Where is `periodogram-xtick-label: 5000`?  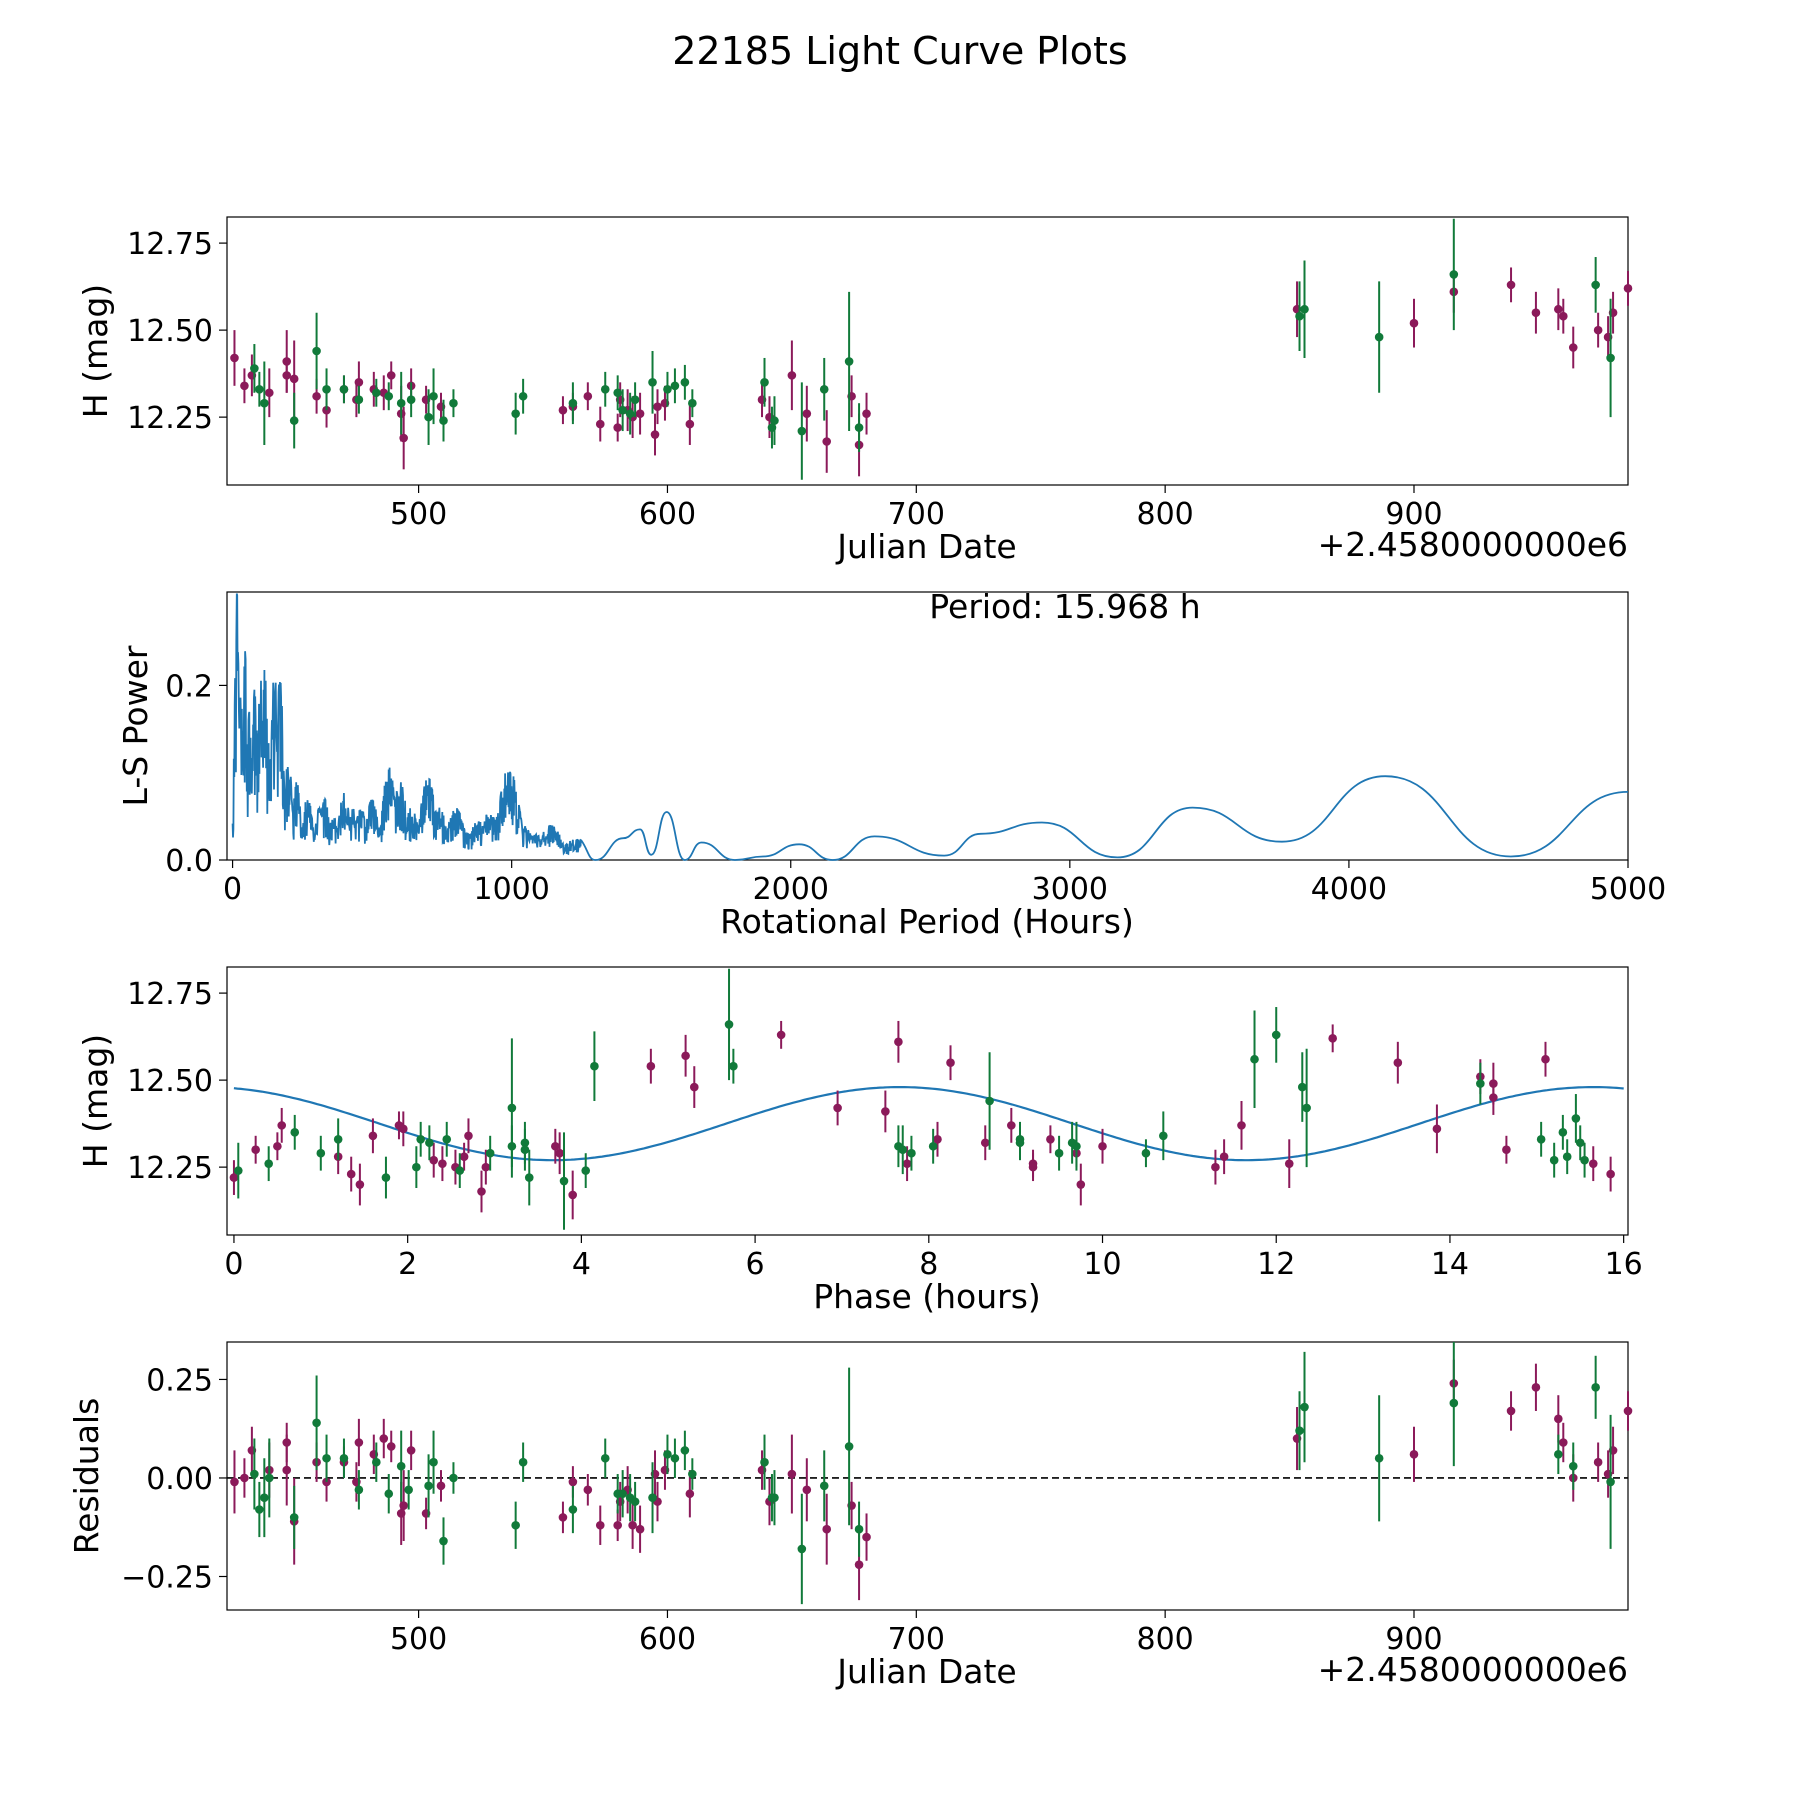 periodogram-xtick-label: 5000 is located at coordinates (1628, 889).